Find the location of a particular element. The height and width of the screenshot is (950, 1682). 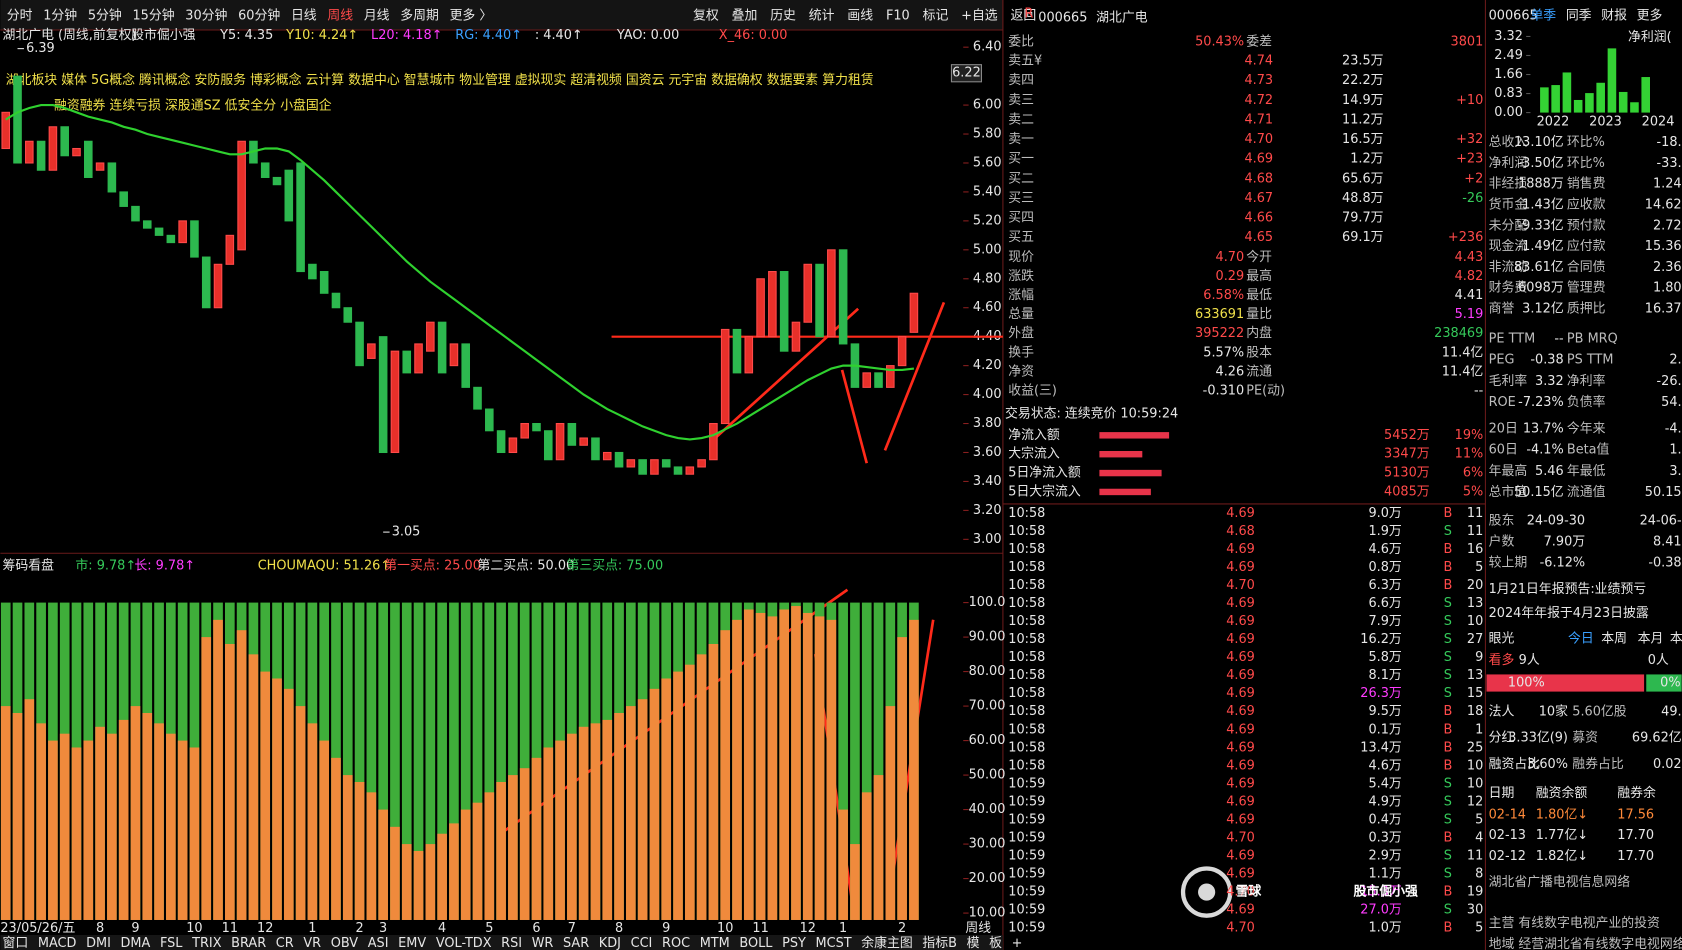

tool-button: 标记 is located at coordinates (936, 16).